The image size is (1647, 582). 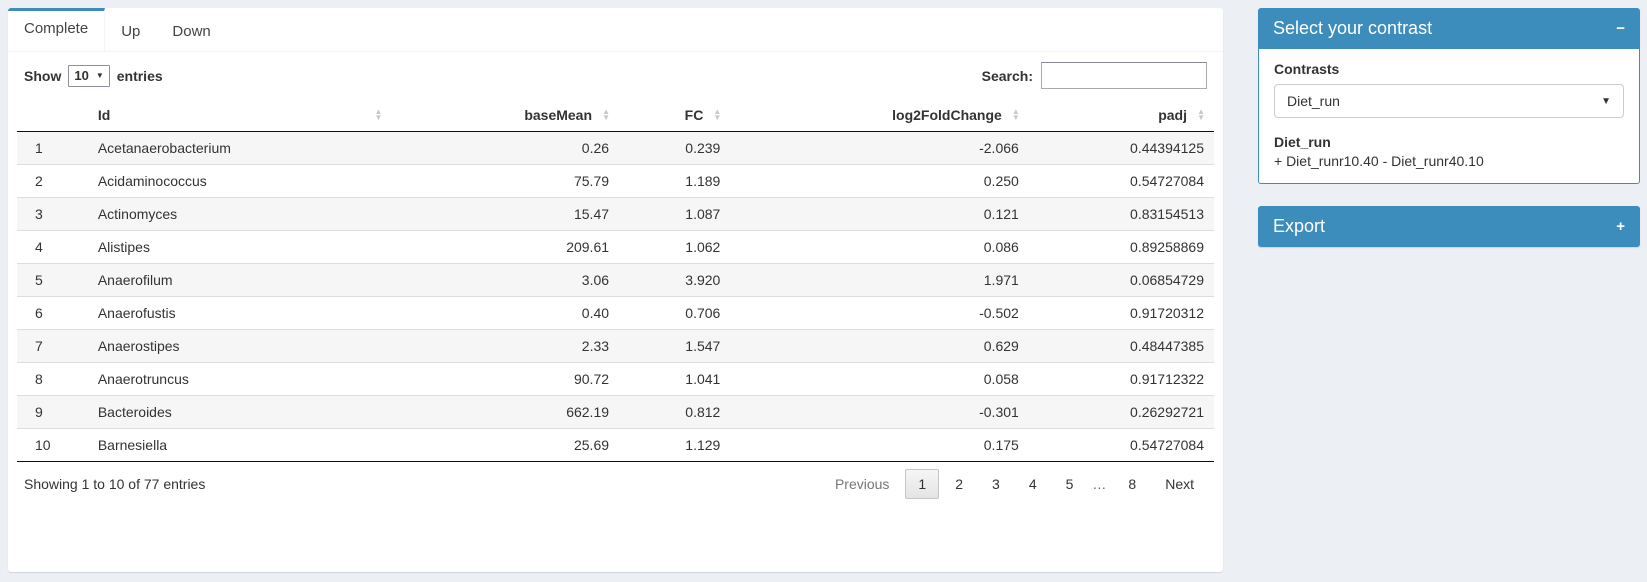 What do you see at coordinates (675, 115) in the screenshot?
I see `column-header-fc: FC ▲ ▼` at bounding box center [675, 115].